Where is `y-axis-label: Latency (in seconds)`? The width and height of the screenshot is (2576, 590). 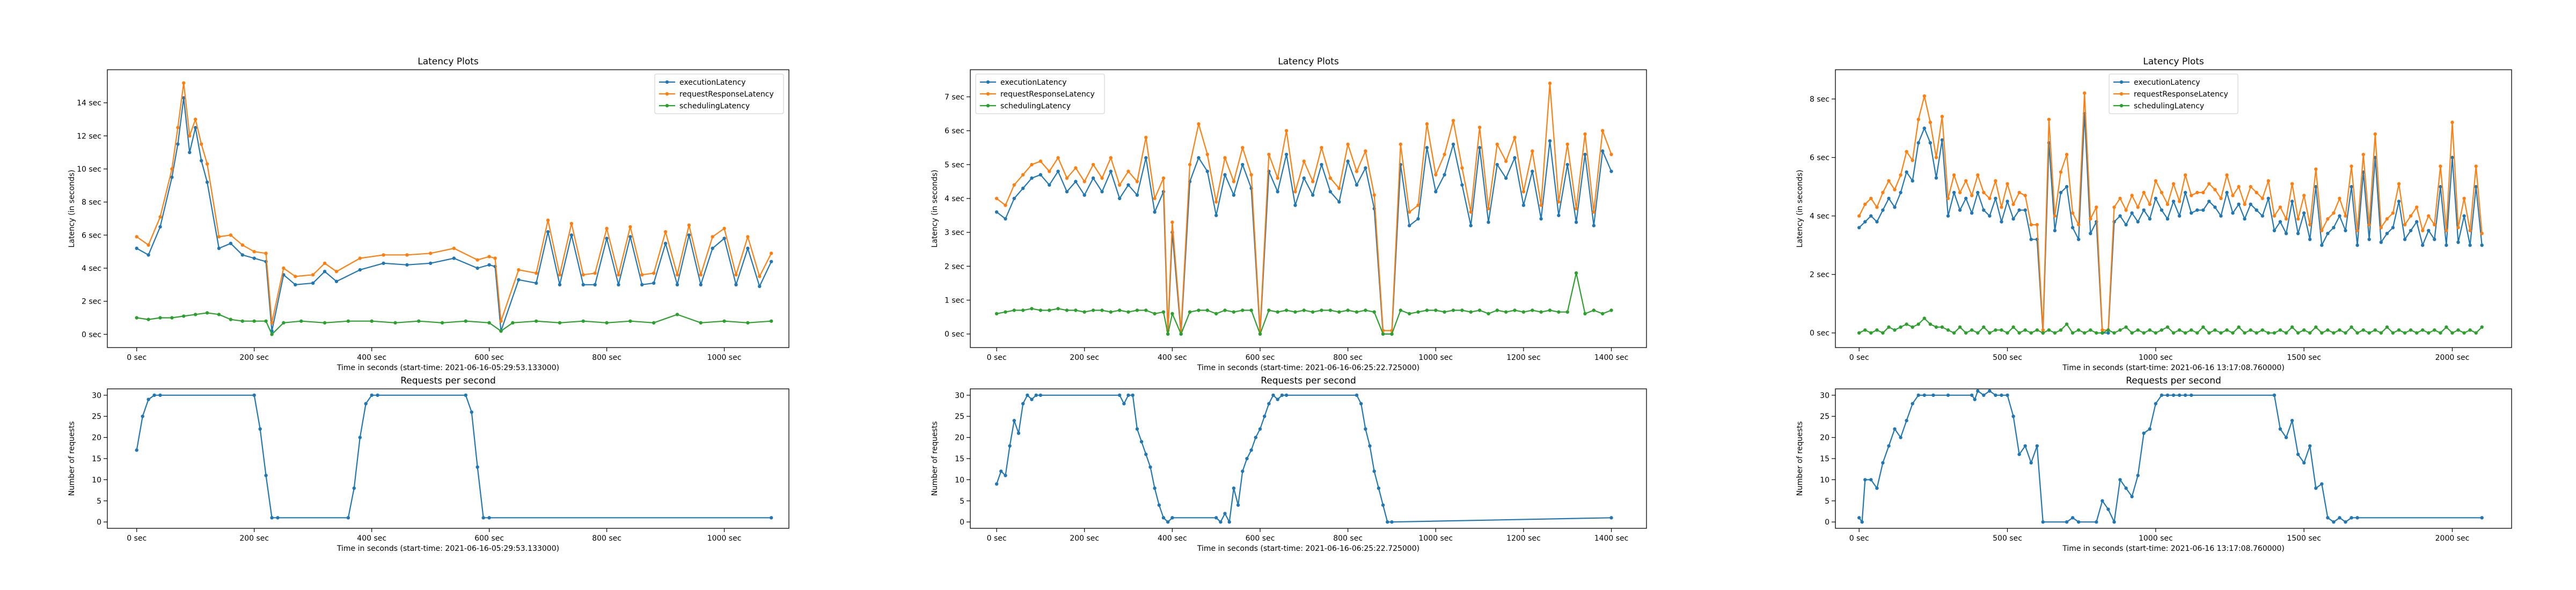 y-axis-label: Latency (in seconds) is located at coordinates (935, 208).